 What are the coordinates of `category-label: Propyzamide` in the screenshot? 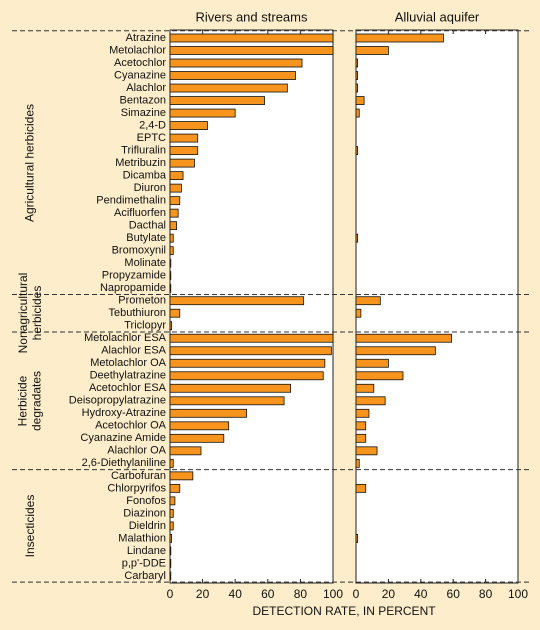 It's located at (134, 276).